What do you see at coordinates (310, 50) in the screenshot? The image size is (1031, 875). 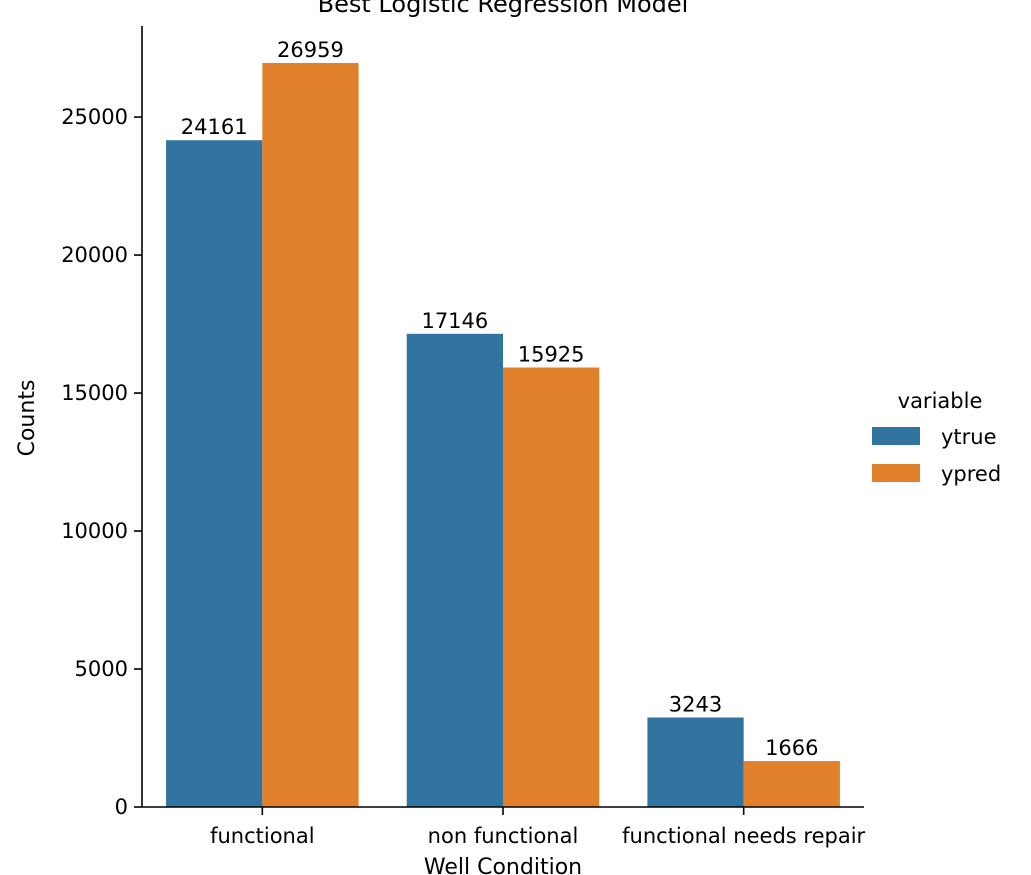 I see `bar-label-ypred-0: 26959` at bounding box center [310, 50].